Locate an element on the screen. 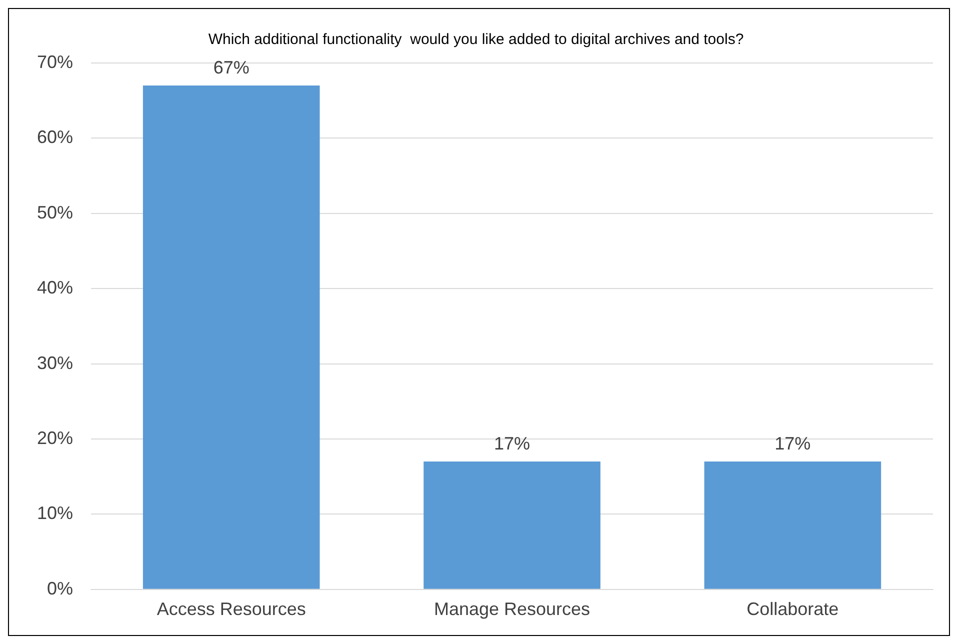 The image size is (958, 644). y-tick-label: 0% is located at coordinates (60, 588).